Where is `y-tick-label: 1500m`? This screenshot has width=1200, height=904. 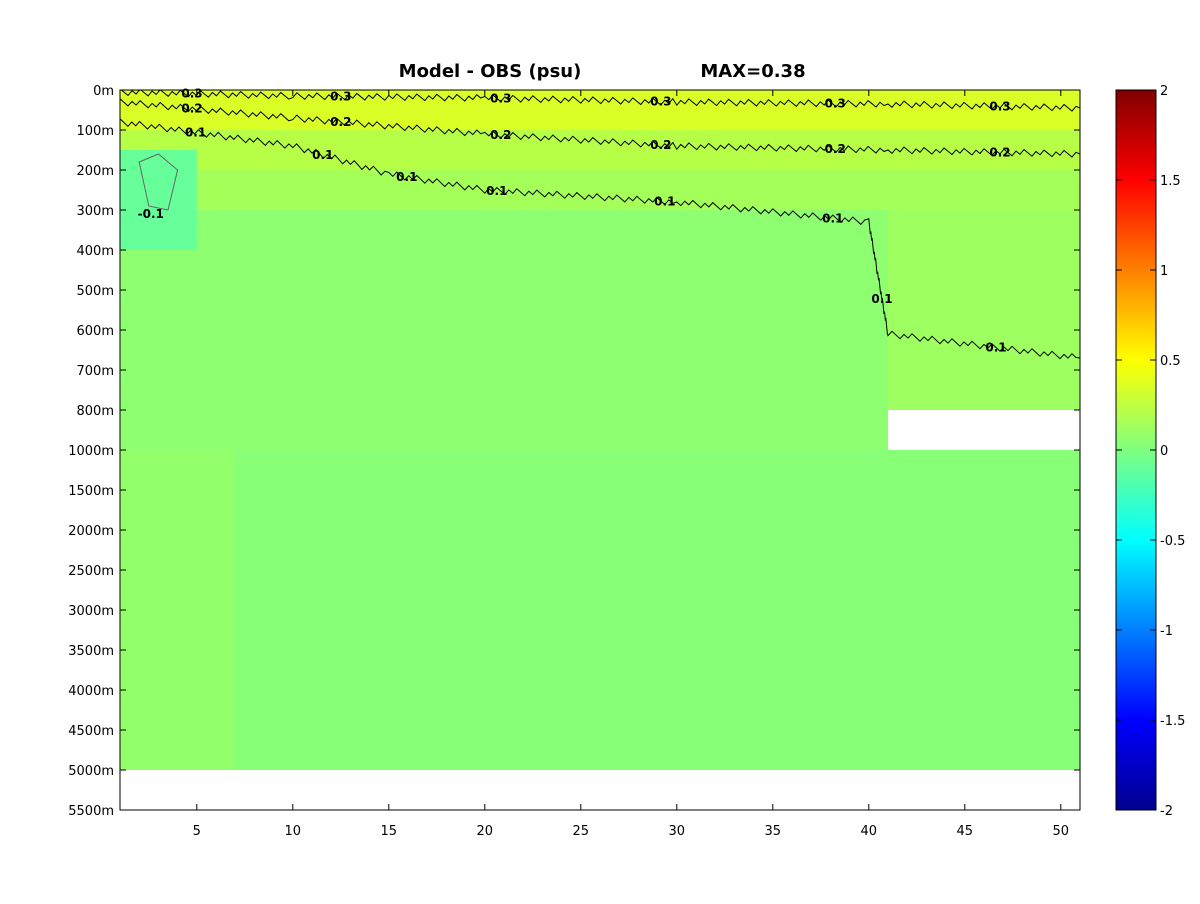
y-tick-label: 1500m is located at coordinates (91, 491).